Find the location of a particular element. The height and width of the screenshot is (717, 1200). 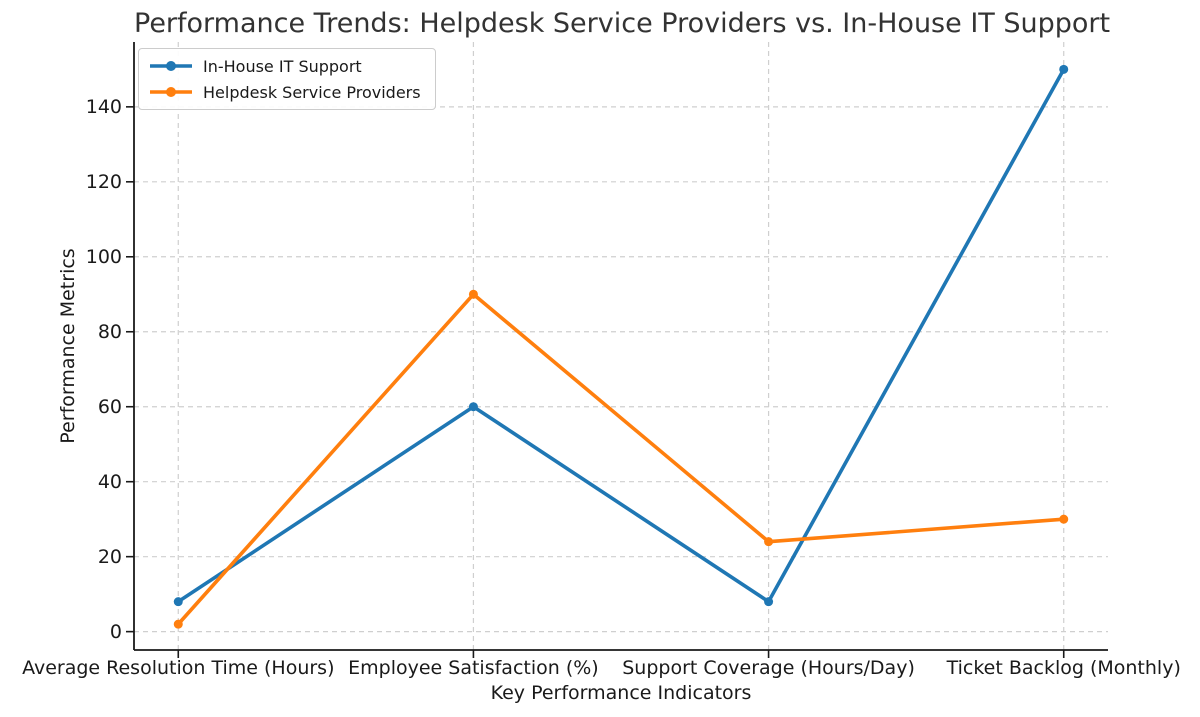

x-tick-label: Average Resolution Time (Hours) is located at coordinates (178, 668).